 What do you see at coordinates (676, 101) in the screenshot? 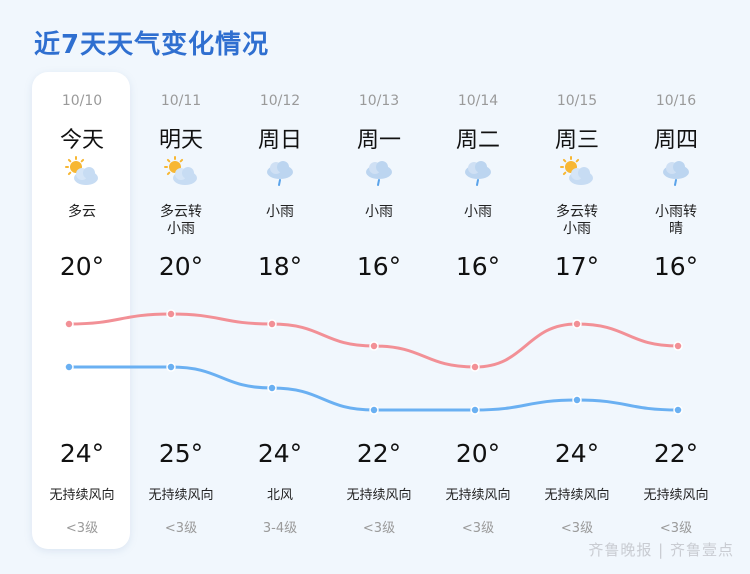
I see `date-label: 10/16` at bounding box center [676, 101].